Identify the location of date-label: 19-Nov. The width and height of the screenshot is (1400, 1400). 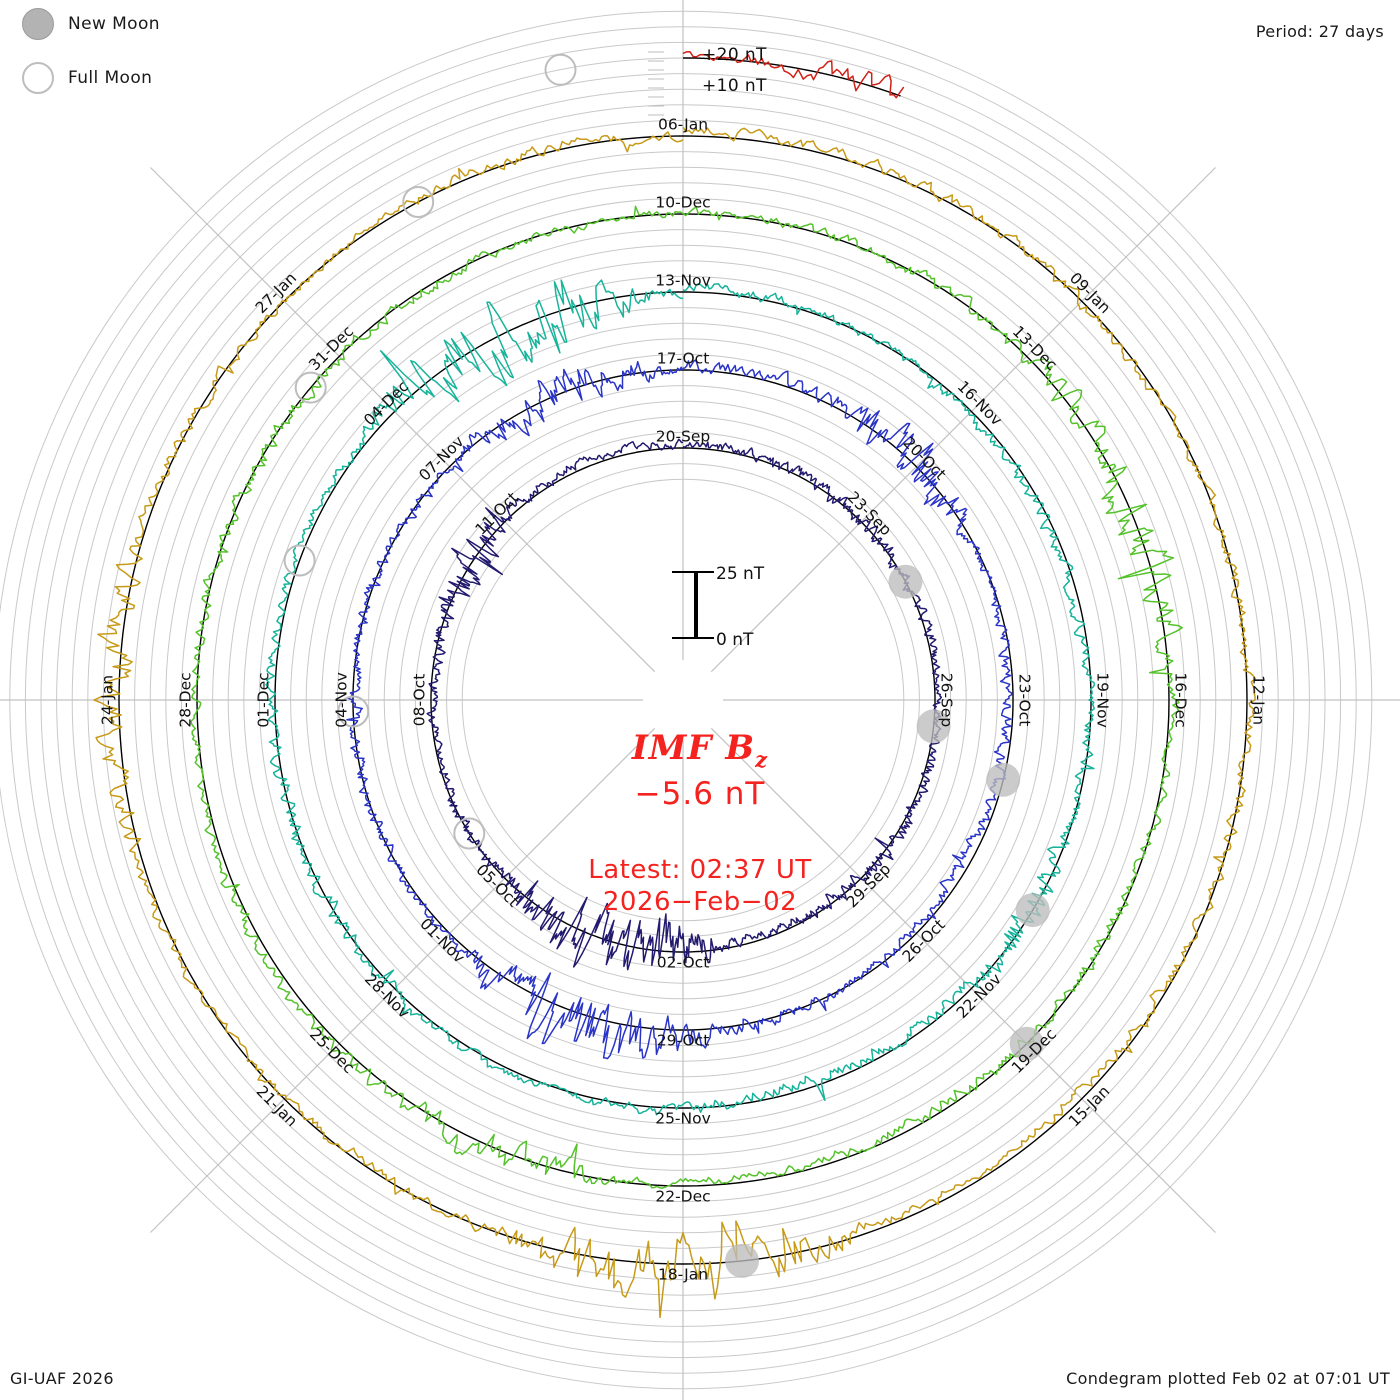
(1103, 700).